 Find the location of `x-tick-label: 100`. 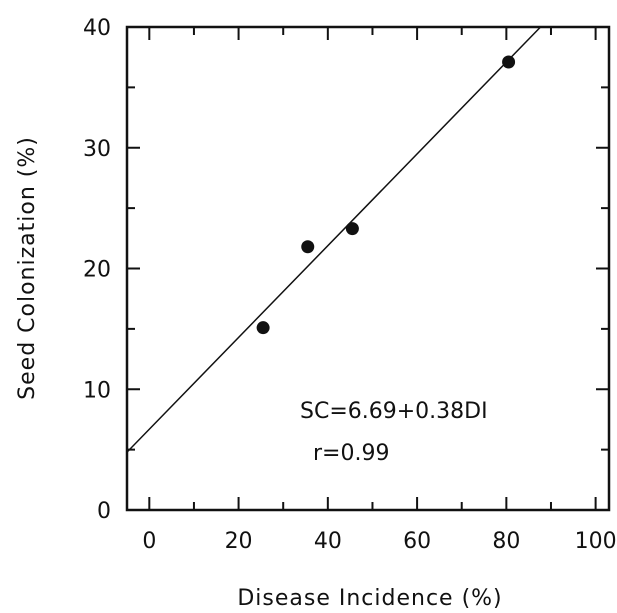

x-tick-label: 100 is located at coordinates (596, 541).